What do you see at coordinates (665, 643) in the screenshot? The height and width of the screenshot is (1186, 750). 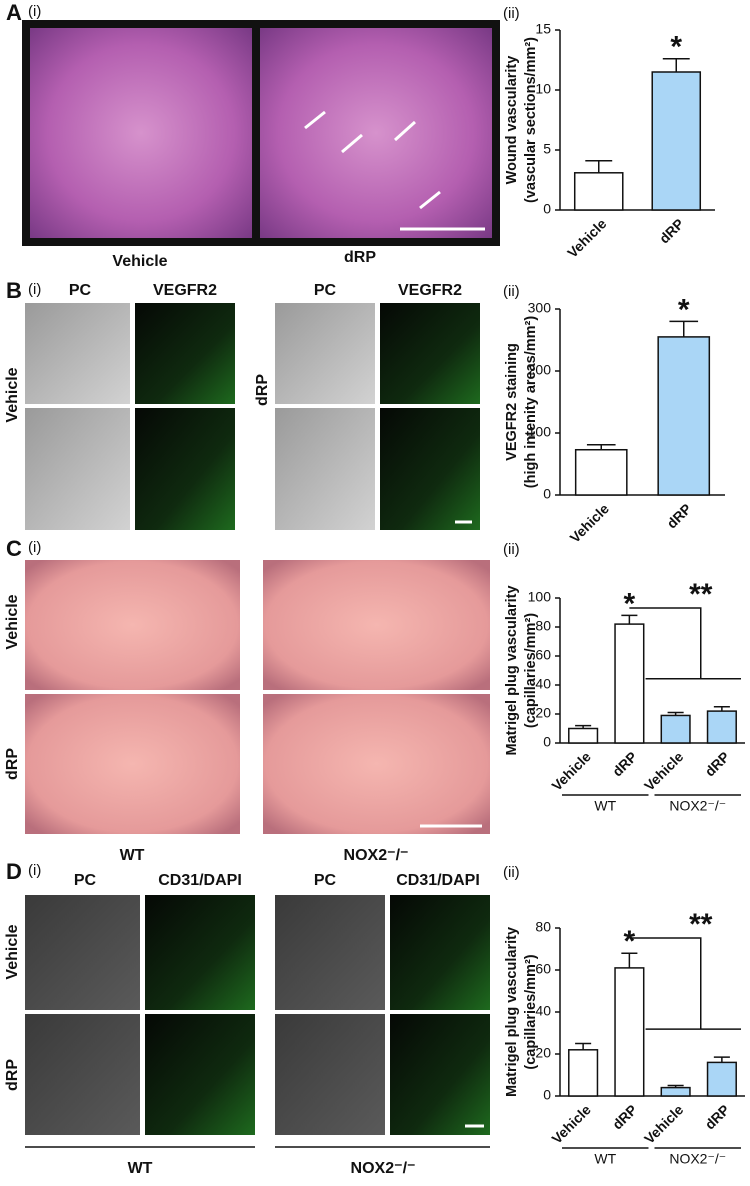 I see `bracket` at bounding box center [665, 643].